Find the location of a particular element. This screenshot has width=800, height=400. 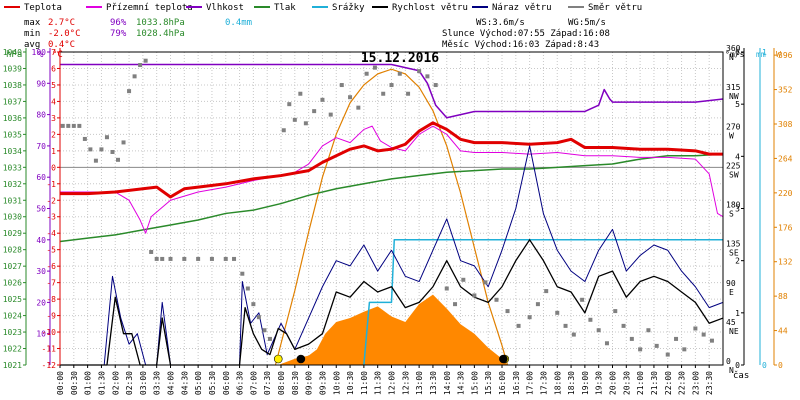

axis-solar-tick-label: 0 is located at coordinates (780, 365).